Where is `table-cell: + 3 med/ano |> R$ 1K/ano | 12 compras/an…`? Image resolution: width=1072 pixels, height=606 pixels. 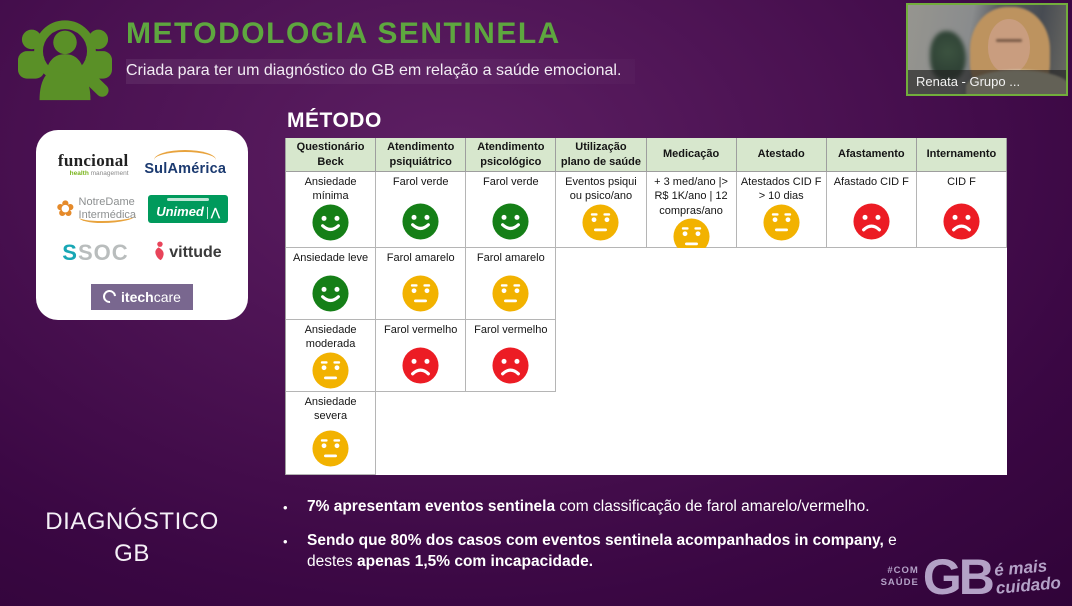 table-cell: + 3 med/ano |> R$ 1K/ano | 12 compras/an… is located at coordinates (691, 213).